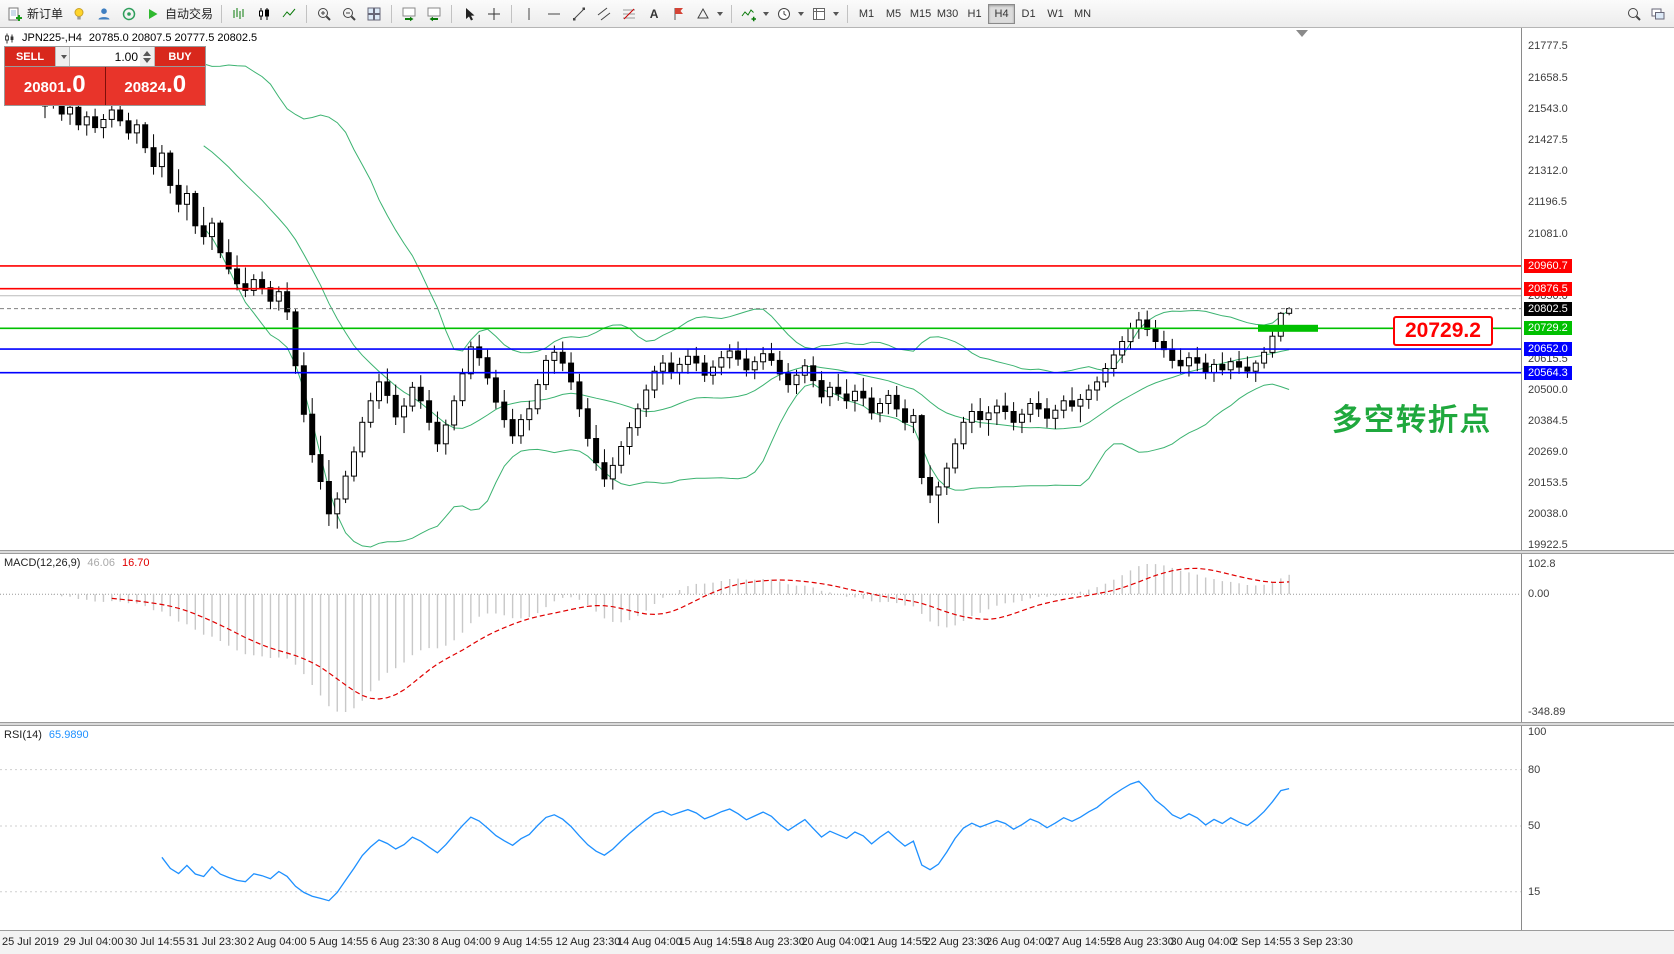 The height and width of the screenshot is (954, 1674). I want to click on bar-chart-button, so click(239, 14).